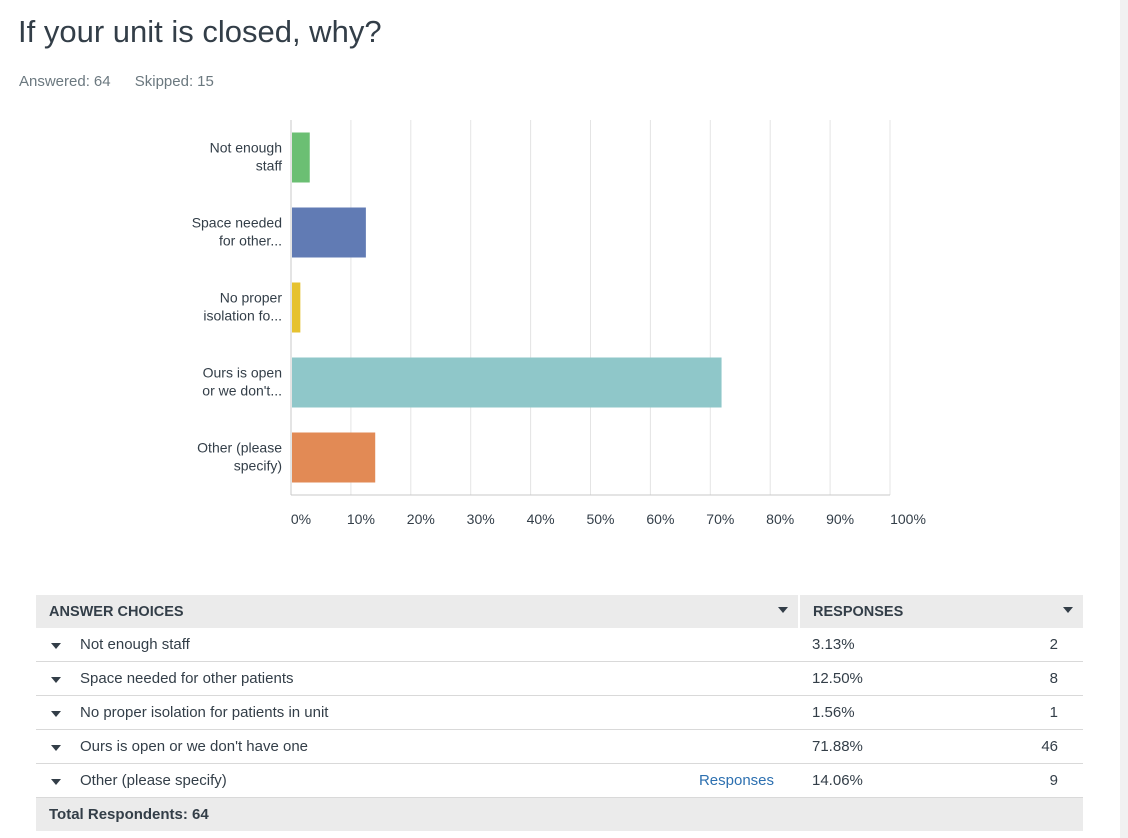 The image size is (1128, 838). What do you see at coordinates (301, 519) in the screenshot?
I see `x-tick-label: 0%` at bounding box center [301, 519].